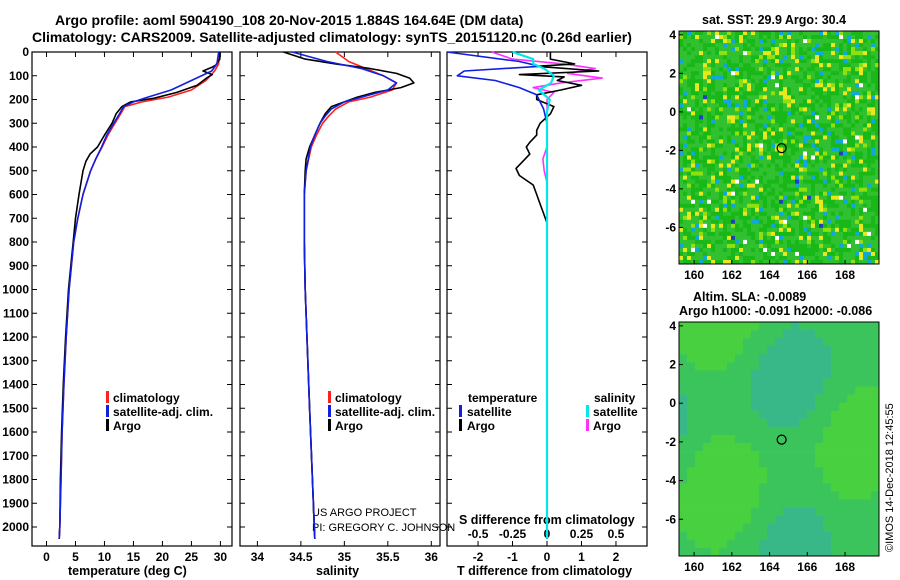 This screenshot has width=900, height=580. What do you see at coordinates (779, 148) in the screenshot?
I see `sst-map-heatmap` at bounding box center [779, 148].